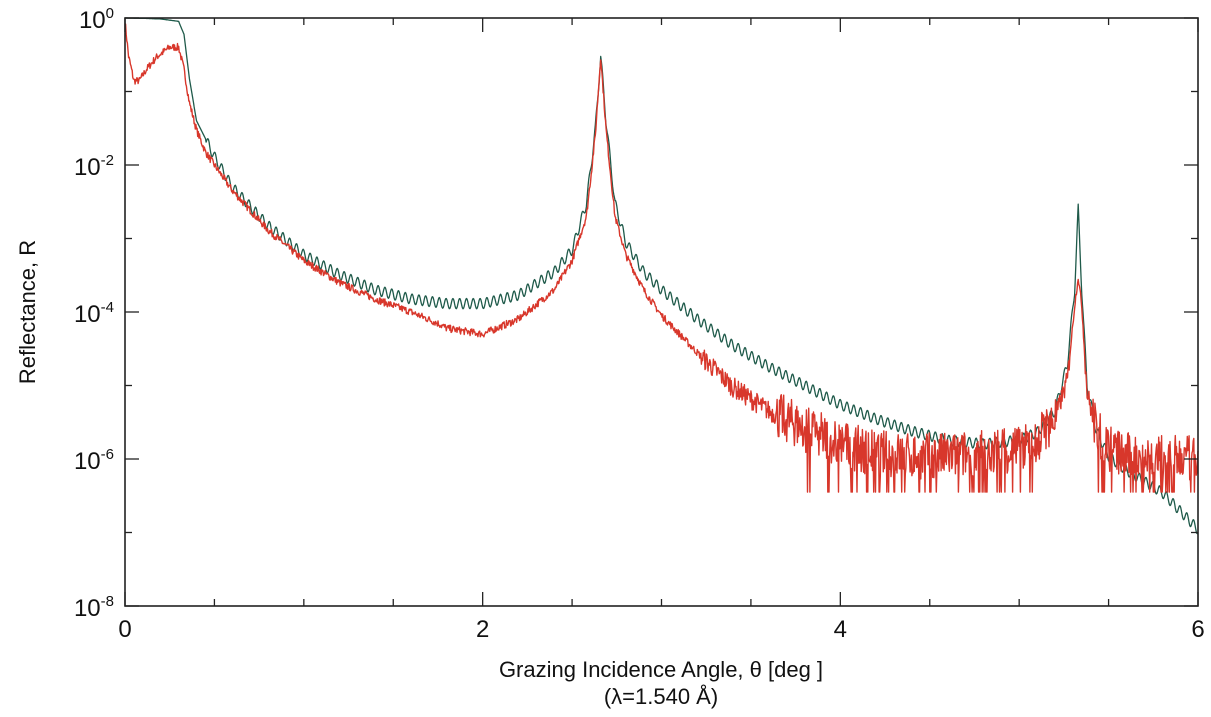 Image resolution: width=1211 pixels, height=717 pixels. I want to click on x-tick-label: 4, so click(840, 629).